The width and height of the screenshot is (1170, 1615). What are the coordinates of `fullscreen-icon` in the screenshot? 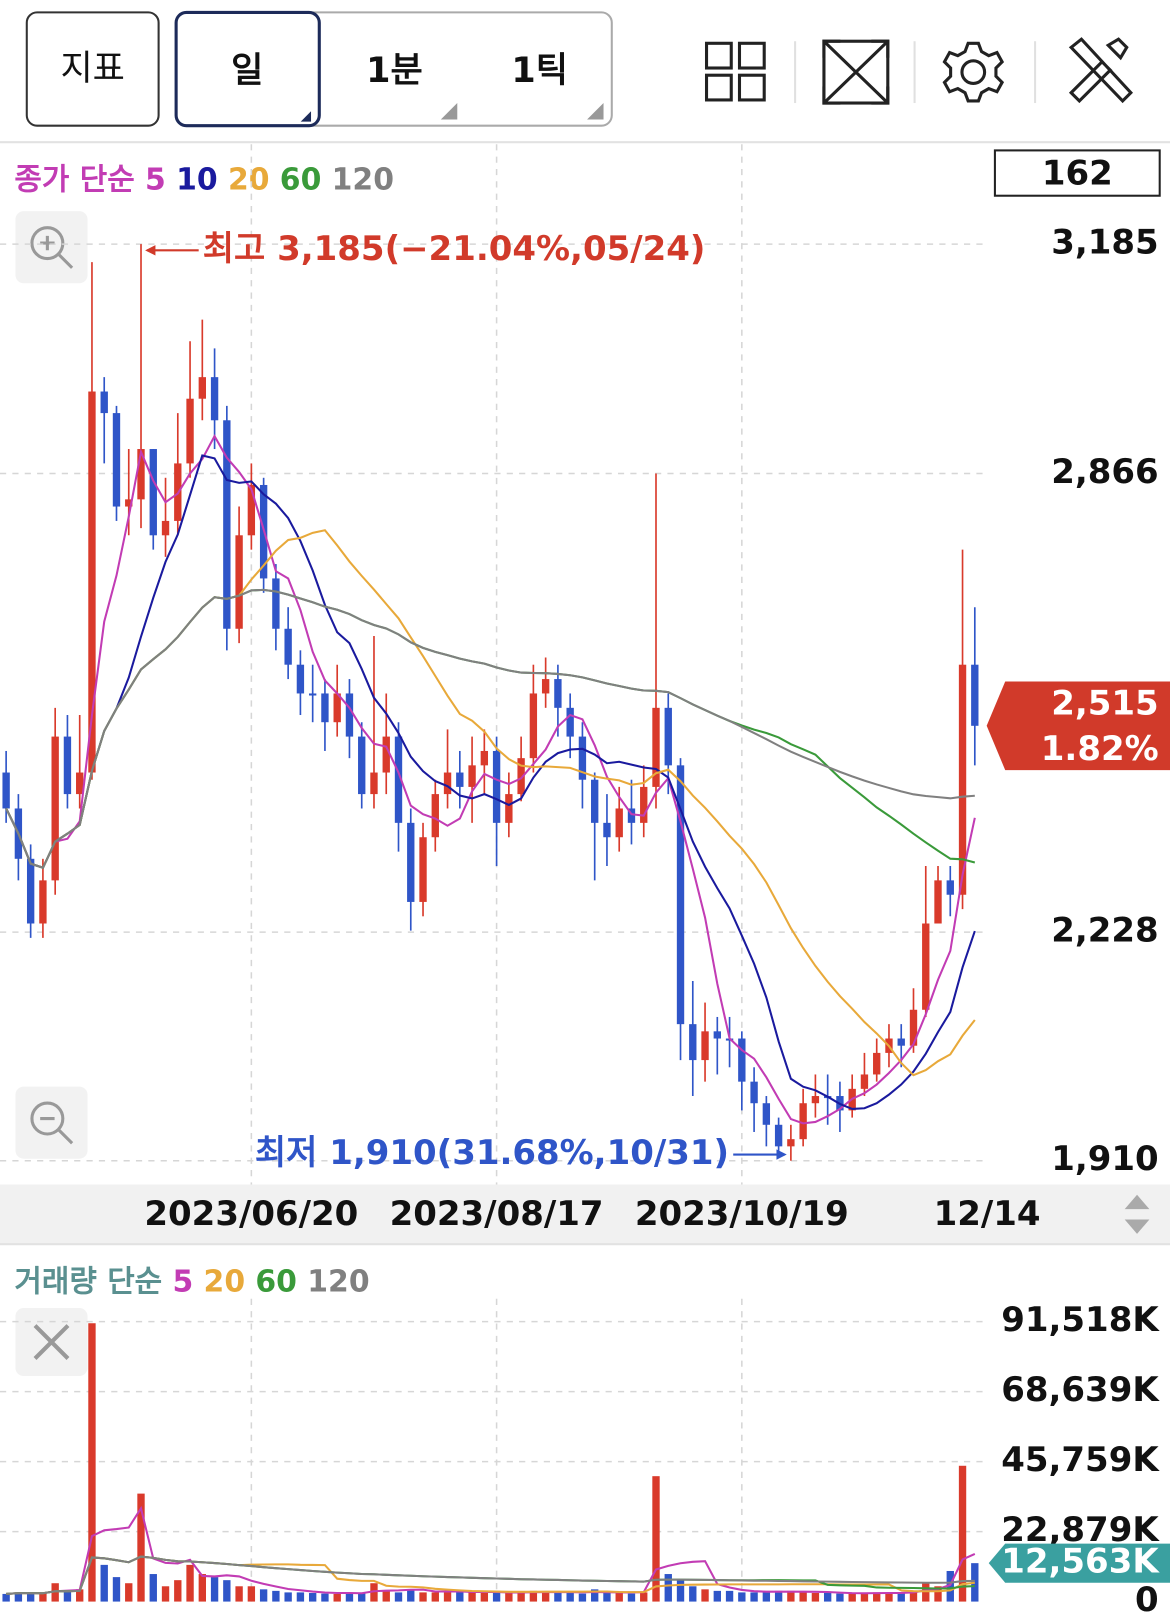 It's located at (856, 72).